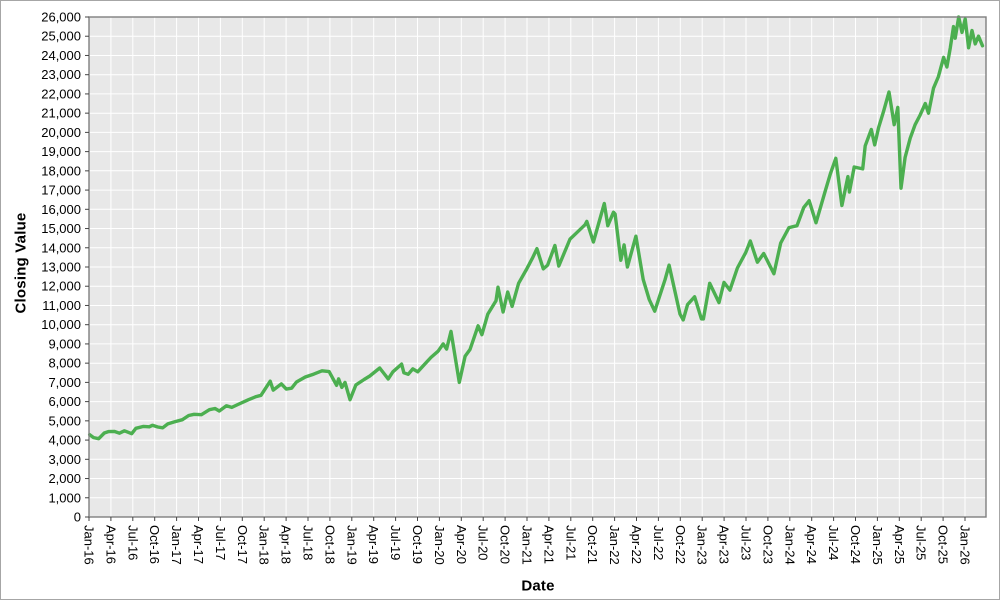  I want to click on svg-text: Jan-21, so click(527, 545).